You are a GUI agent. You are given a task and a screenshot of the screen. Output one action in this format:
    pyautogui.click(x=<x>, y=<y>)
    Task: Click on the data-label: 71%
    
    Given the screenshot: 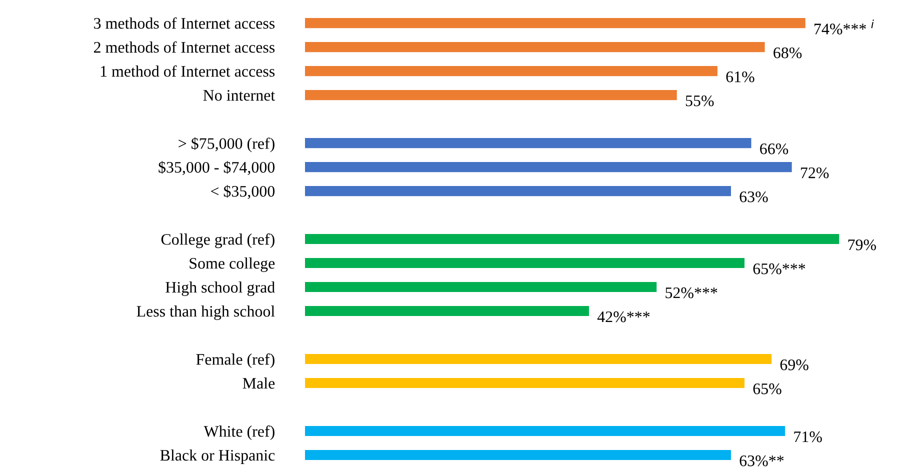 What is the action you would take?
    pyautogui.click(x=808, y=436)
    